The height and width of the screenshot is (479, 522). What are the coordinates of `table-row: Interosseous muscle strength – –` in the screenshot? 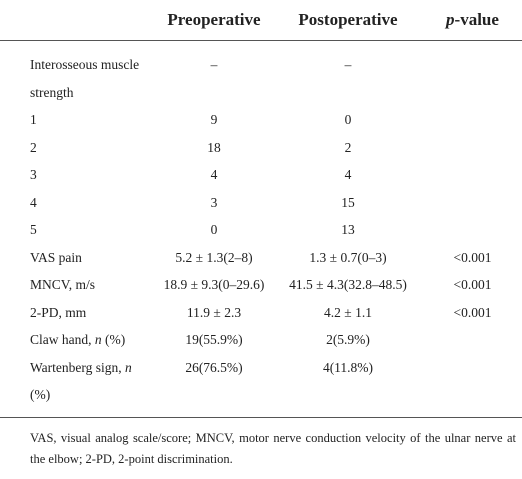 It's located at (261, 74).